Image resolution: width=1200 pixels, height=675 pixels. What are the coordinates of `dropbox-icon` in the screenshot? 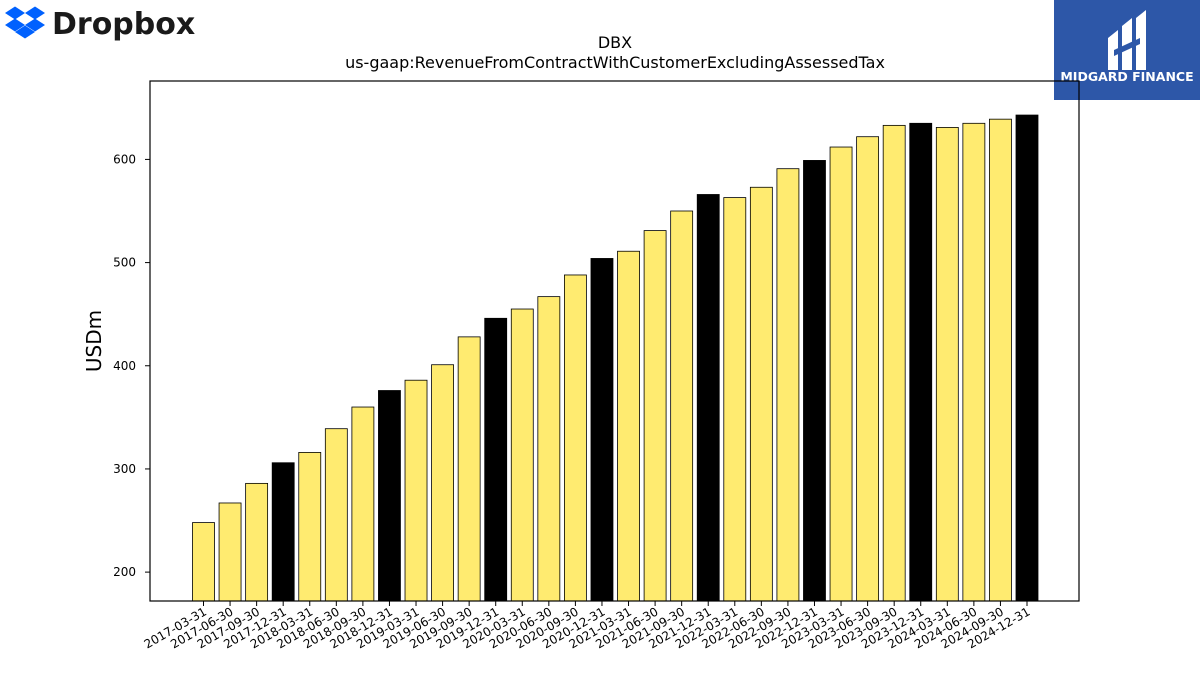 It's located at (25, 22).